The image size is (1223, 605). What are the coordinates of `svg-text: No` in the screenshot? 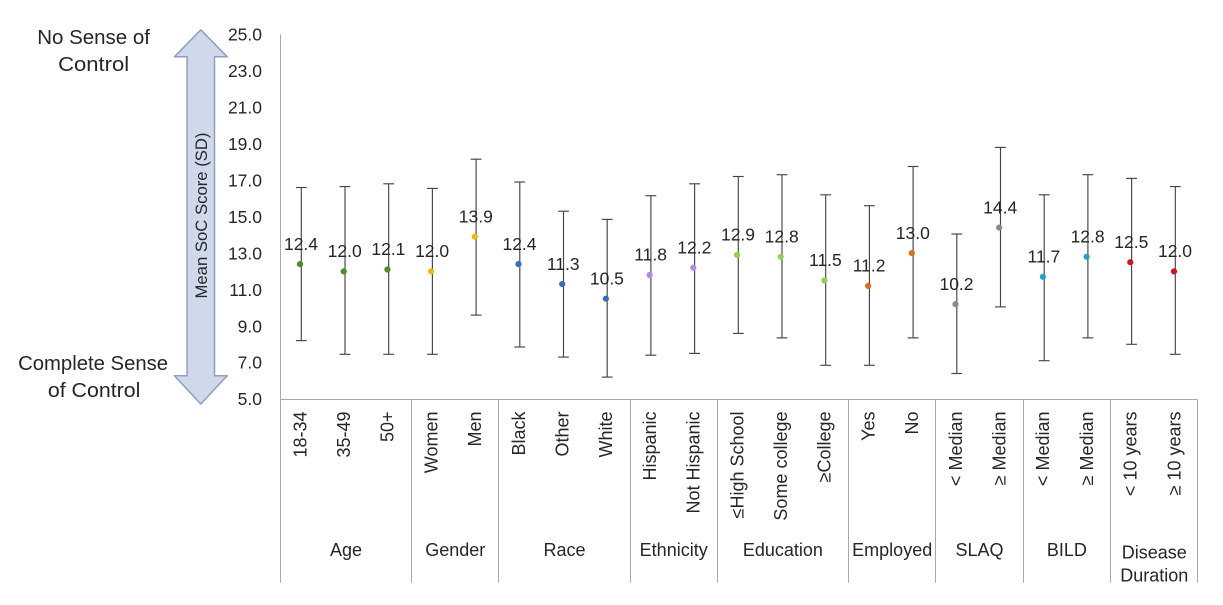 It's located at (912, 423).